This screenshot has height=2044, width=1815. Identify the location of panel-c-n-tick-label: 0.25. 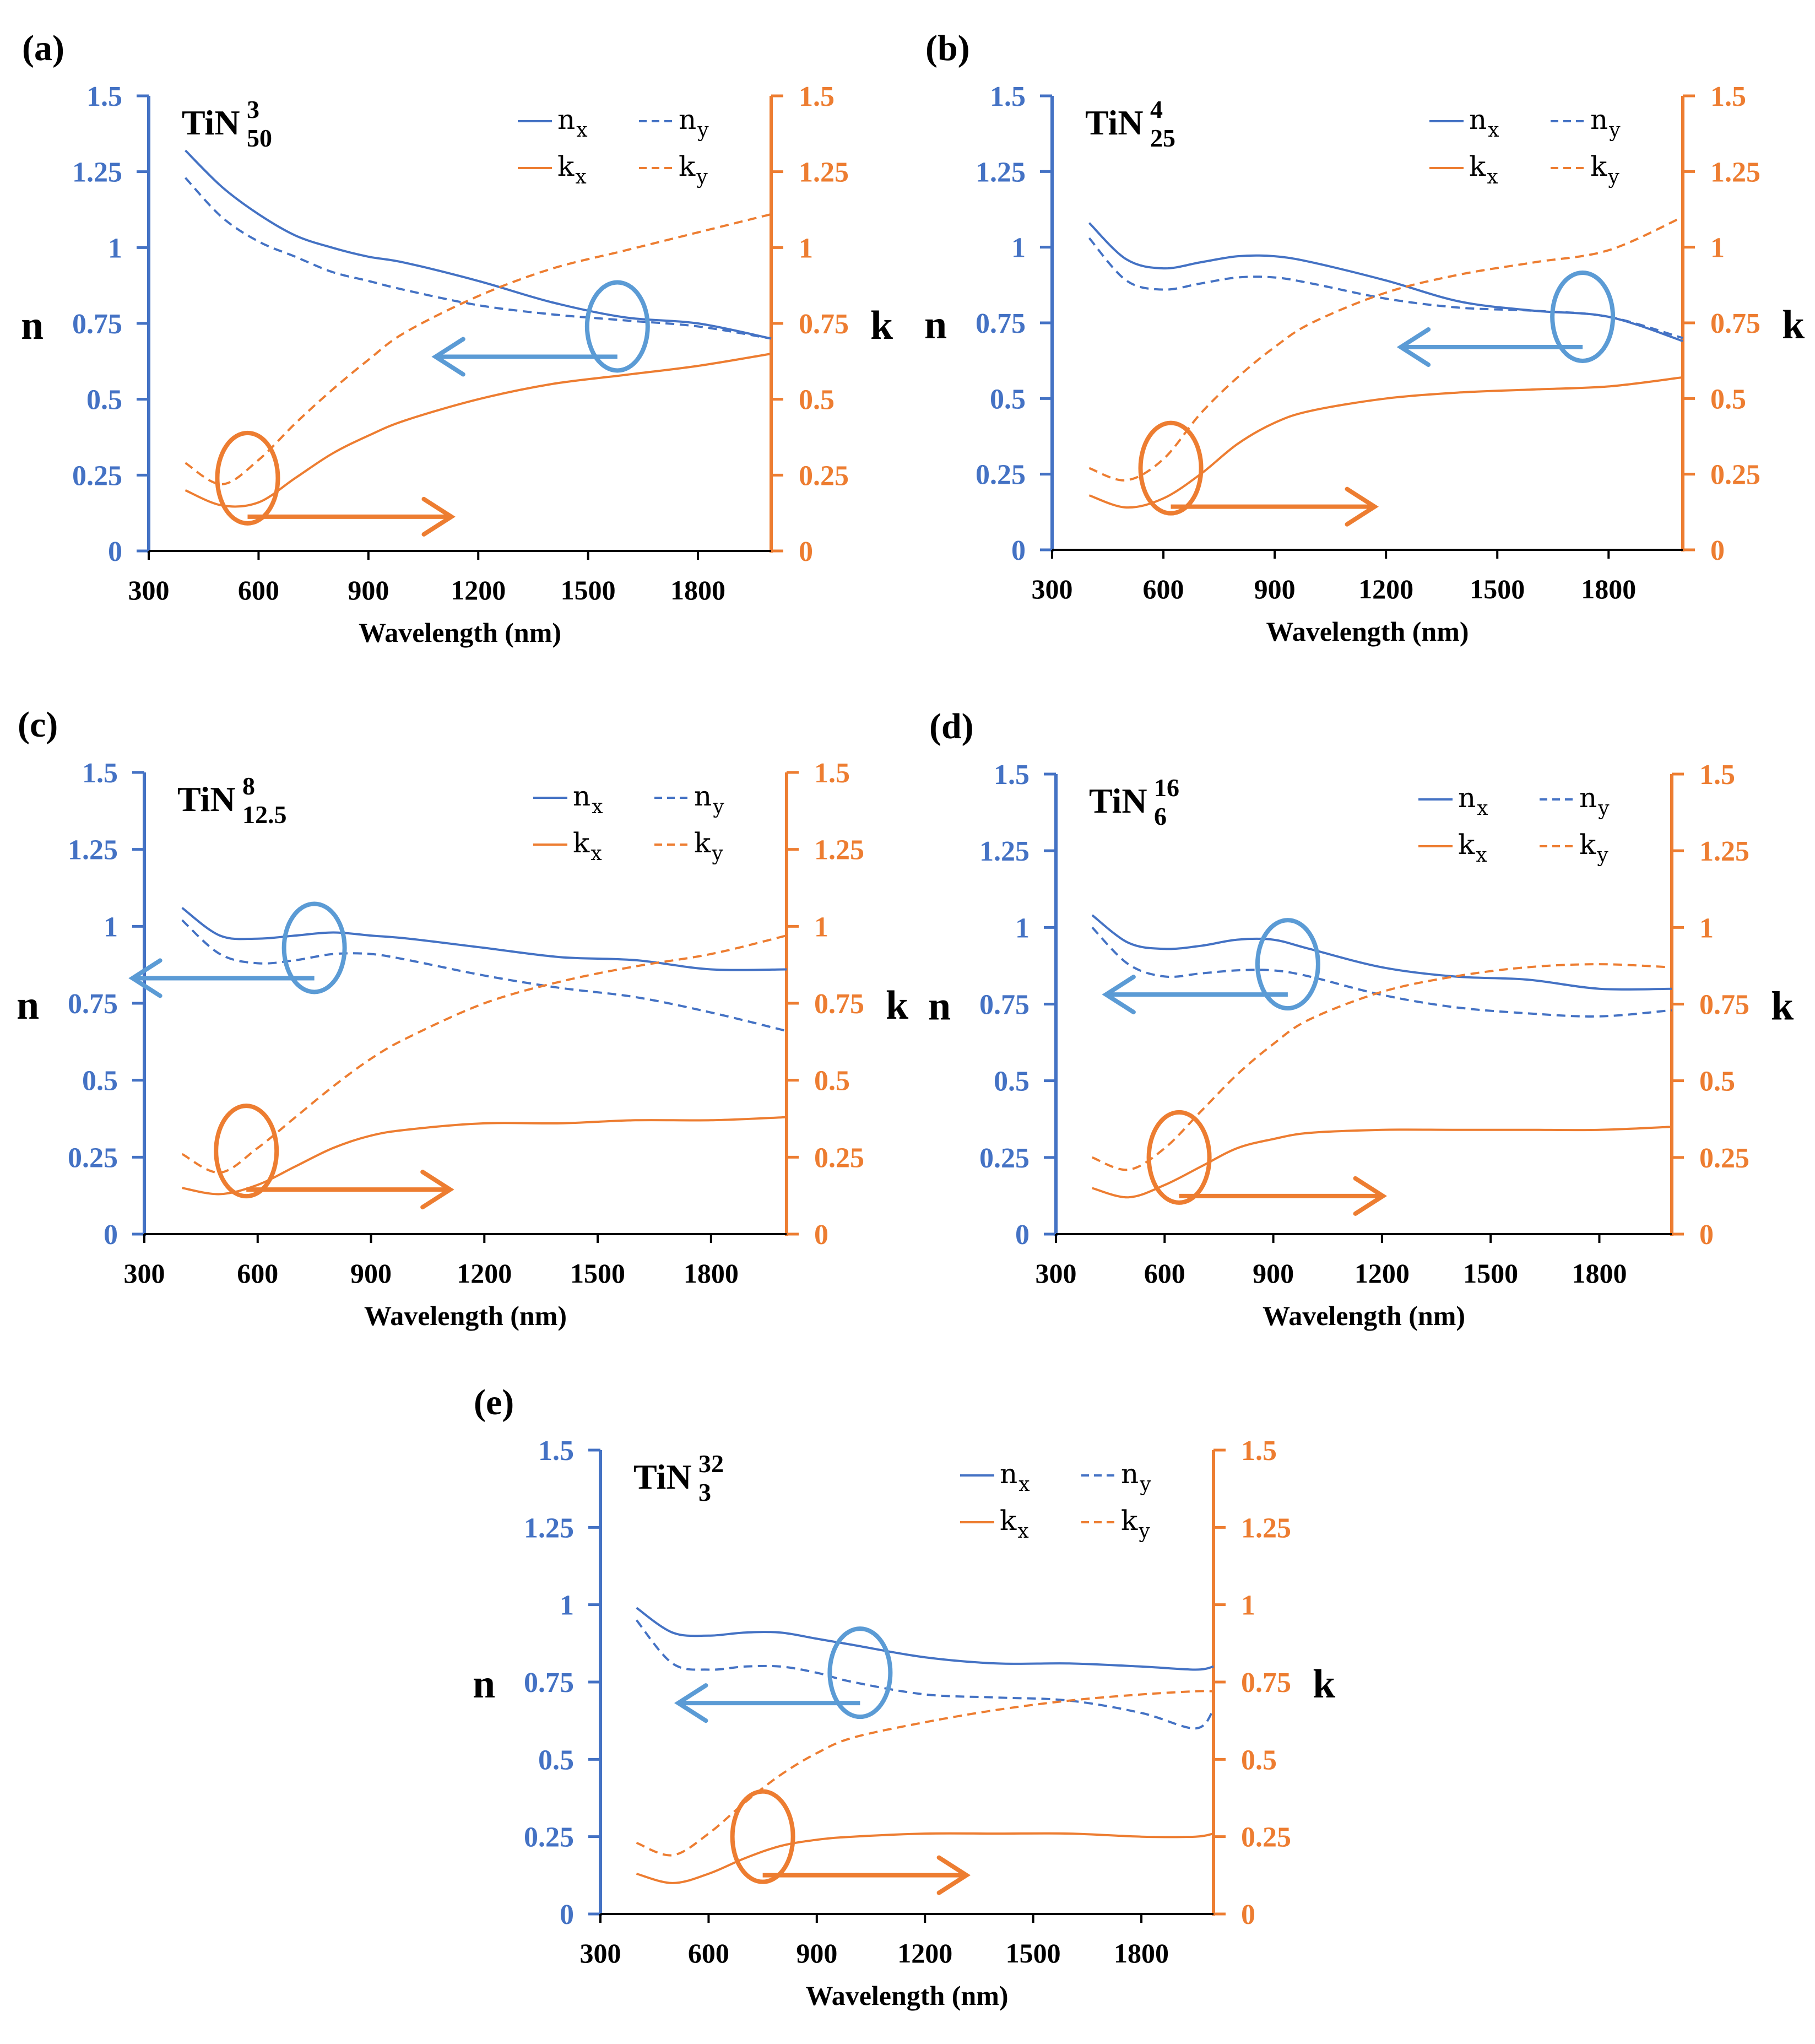
(93, 1158).